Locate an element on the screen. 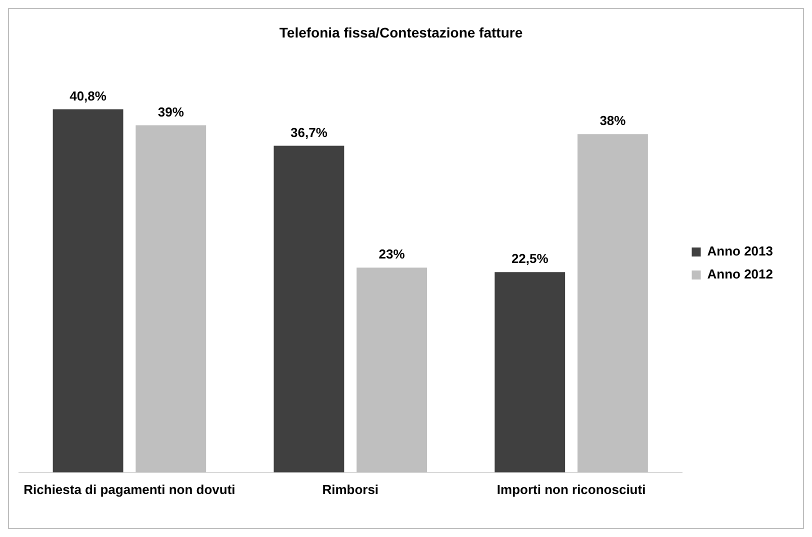  x-tick-label: Richiesta di pagamenti non dovuti is located at coordinates (130, 489).